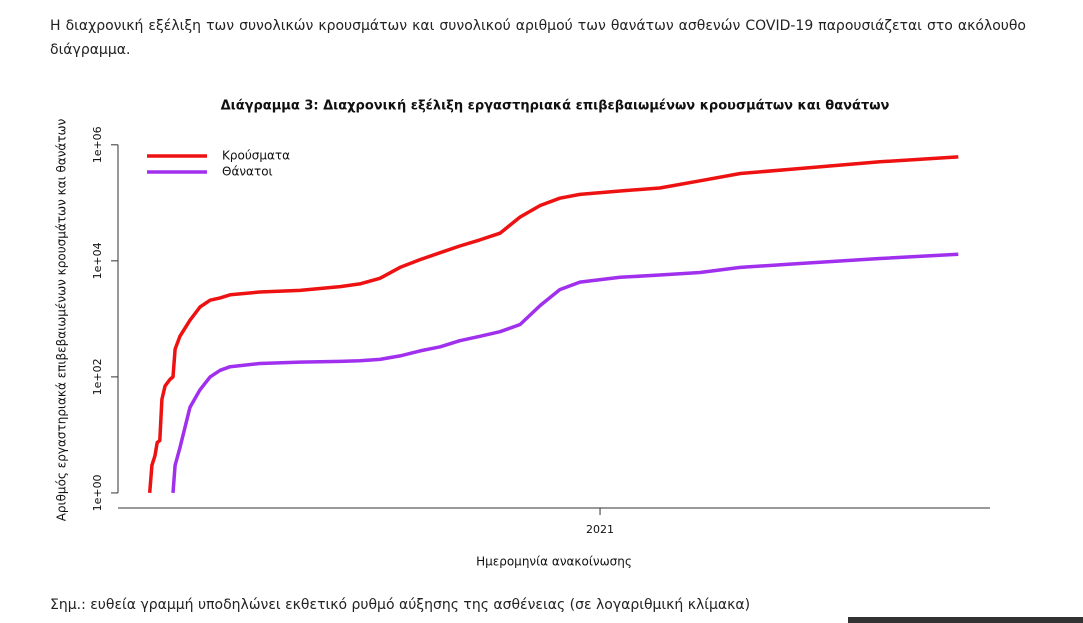  What do you see at coordinates (554, 562) in the screenshot?
I see `x-axis-label: Ημερομηνία ανακοίνωσης` at bounding box center [554, 562].